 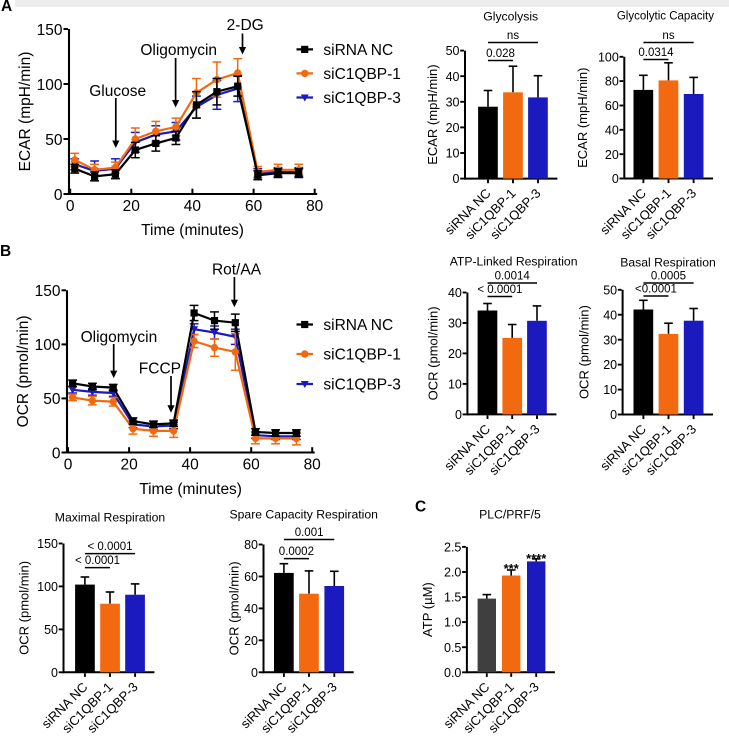 What do you see at coordinates (420, 507) in the screenshot?
I see `svg-text: C` at bounding box center [420, 507].